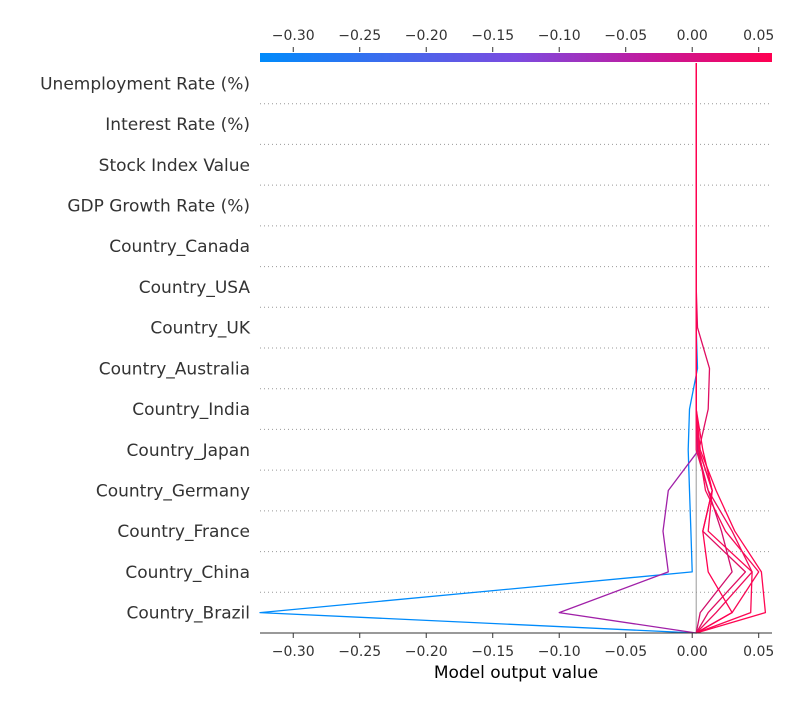  I want to click on bottom-tick-label: −0.05, so click(625, 652).